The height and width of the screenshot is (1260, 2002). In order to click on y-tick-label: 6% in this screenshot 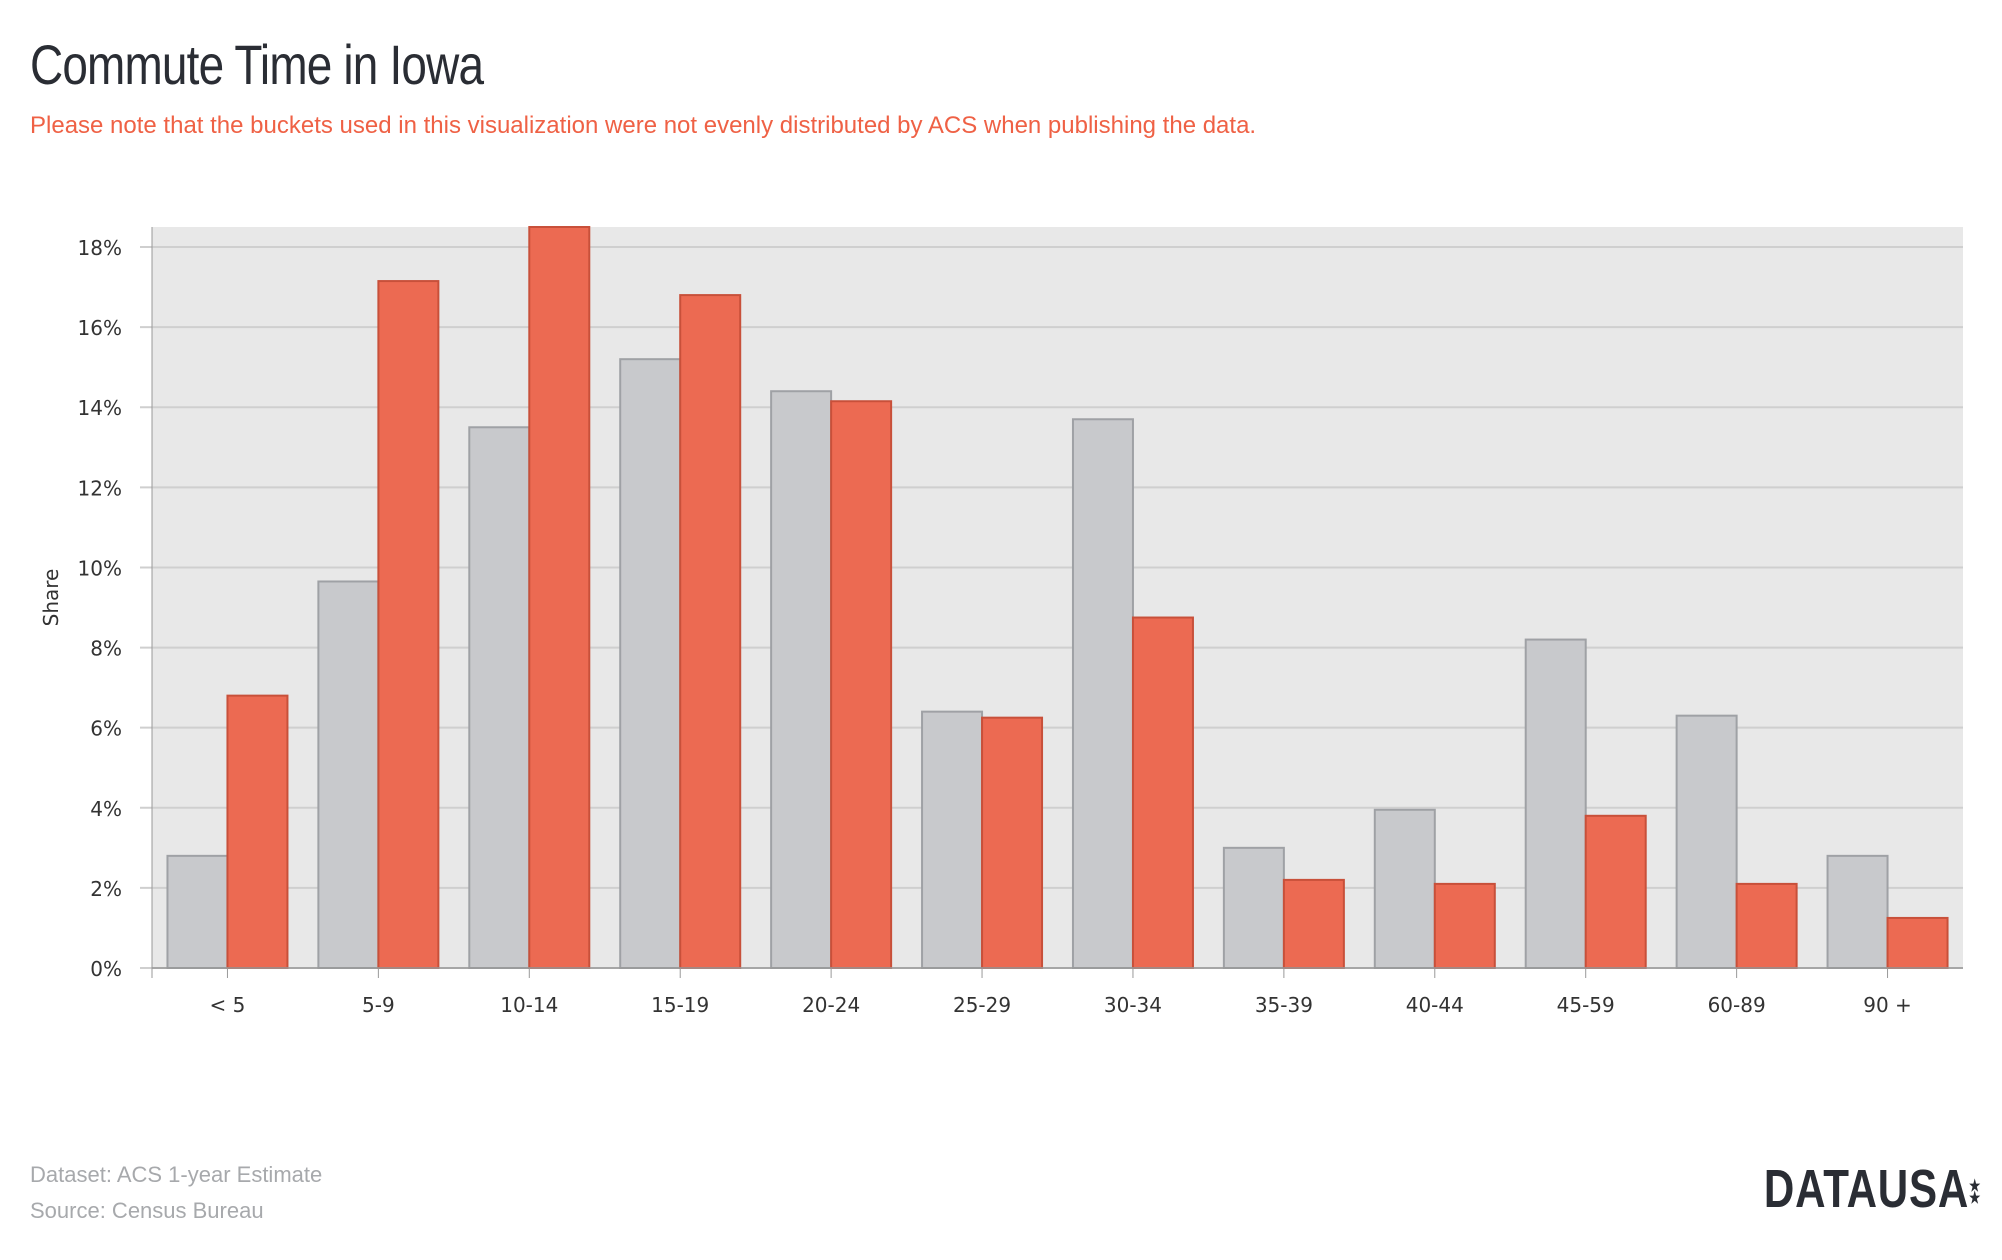, I will do `click(106, 729)`.